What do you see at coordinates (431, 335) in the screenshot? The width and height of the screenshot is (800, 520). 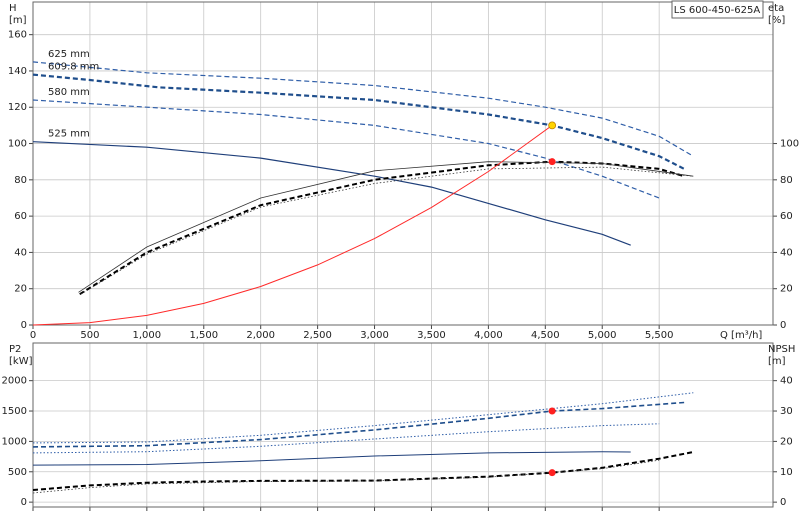 I see `x-tick-label: 3,500` at bounding box center [431, 335].